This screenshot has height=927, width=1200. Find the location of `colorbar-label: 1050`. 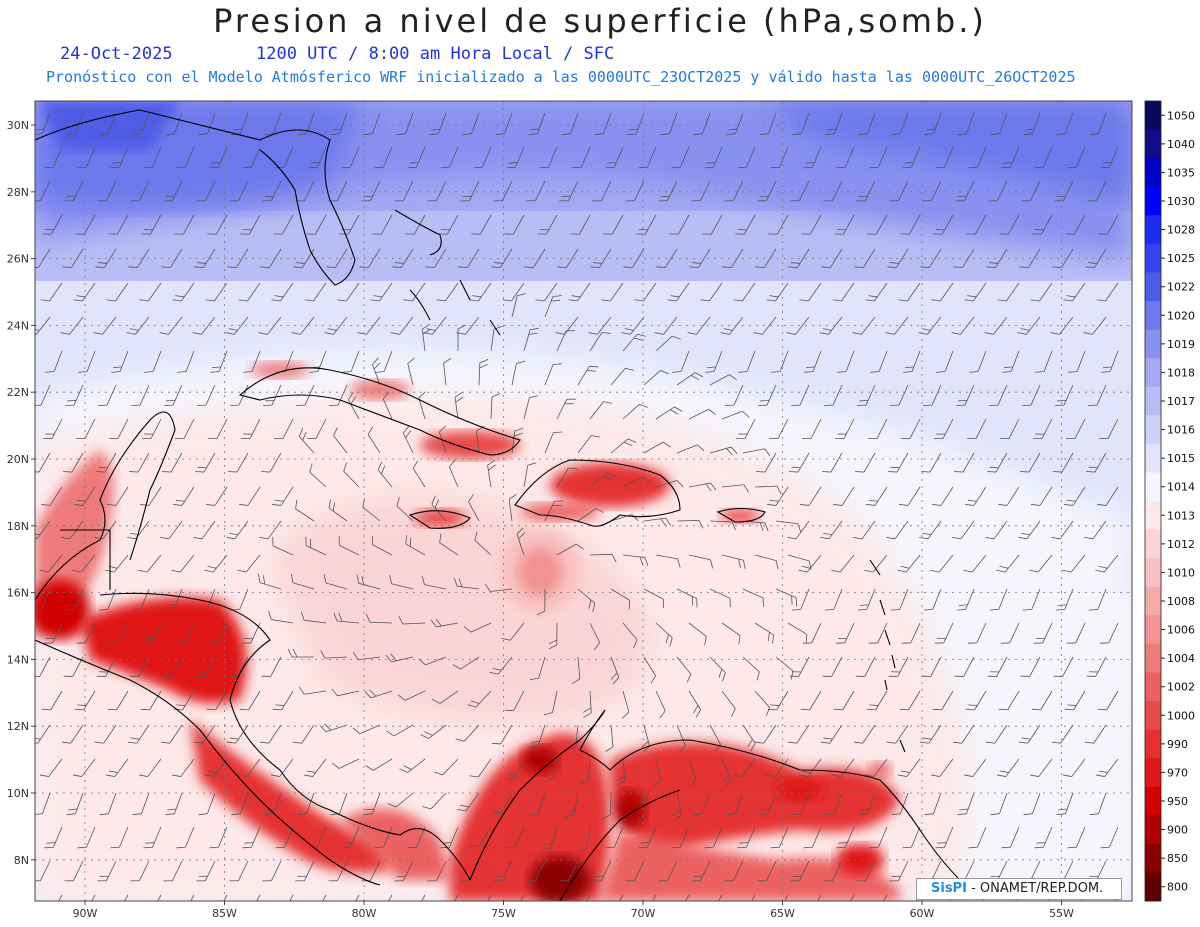

colorbar-label: 1050 is located at coordinates (1181, 115).